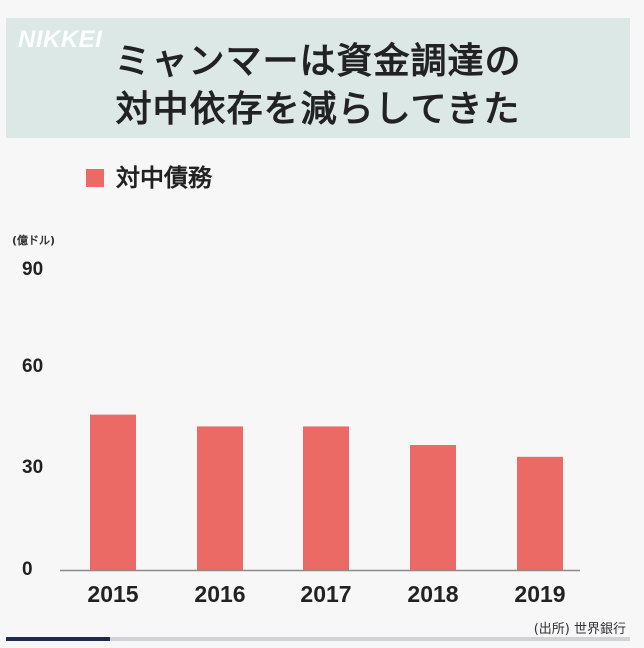  What do you see at coordinates (432, 594) in the screenshot?
I see `x-tick-label: 2018` at bounding box center [432, 594].